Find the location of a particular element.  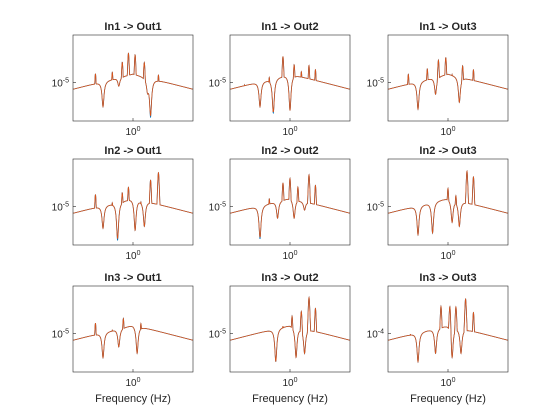

subplot-title: In2 -> Out1 is located at coordinates (132, 151).